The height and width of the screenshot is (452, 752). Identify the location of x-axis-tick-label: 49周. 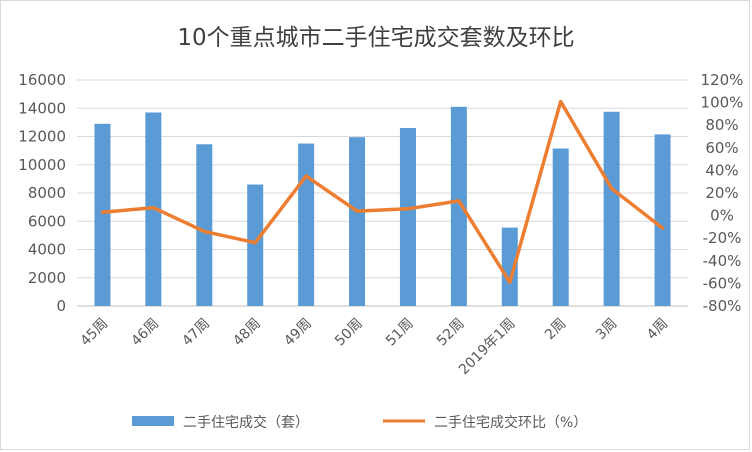
(298, 333).